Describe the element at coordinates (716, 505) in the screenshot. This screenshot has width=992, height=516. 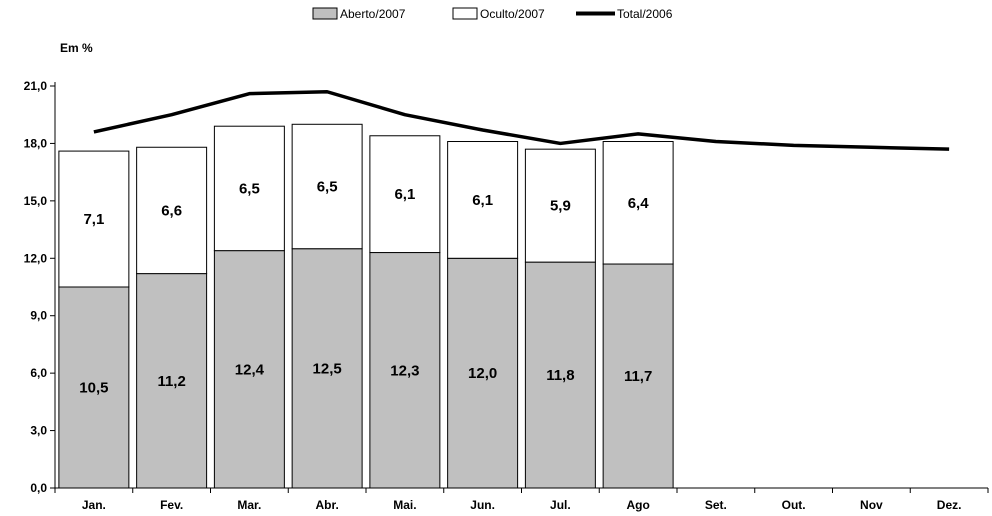
I see `x-tick-label: Set.` at that location.